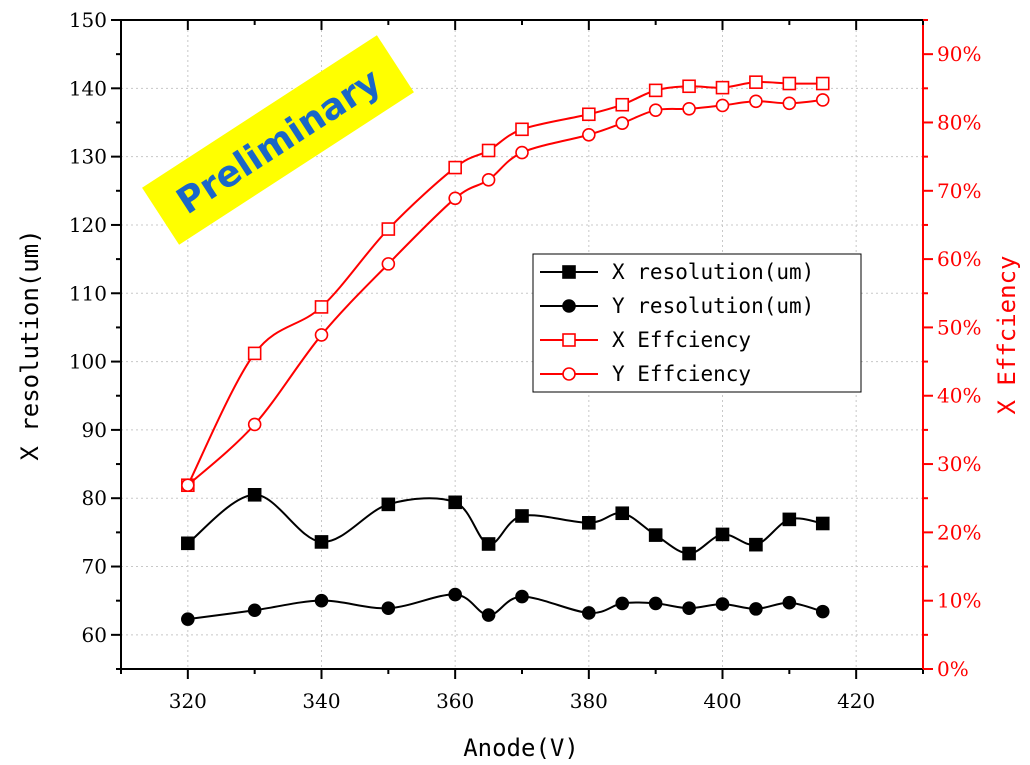 This screenshot has height=765, width=1030. Describe the element at coordinates (94, 430) in the screenshot. I see `y-tick-label: 90` at that location.